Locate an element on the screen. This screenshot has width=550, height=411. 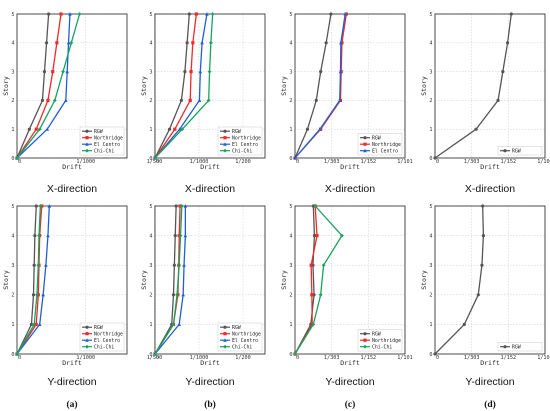
x-tick-label: 1/152 is located at coordinates (509, 358).